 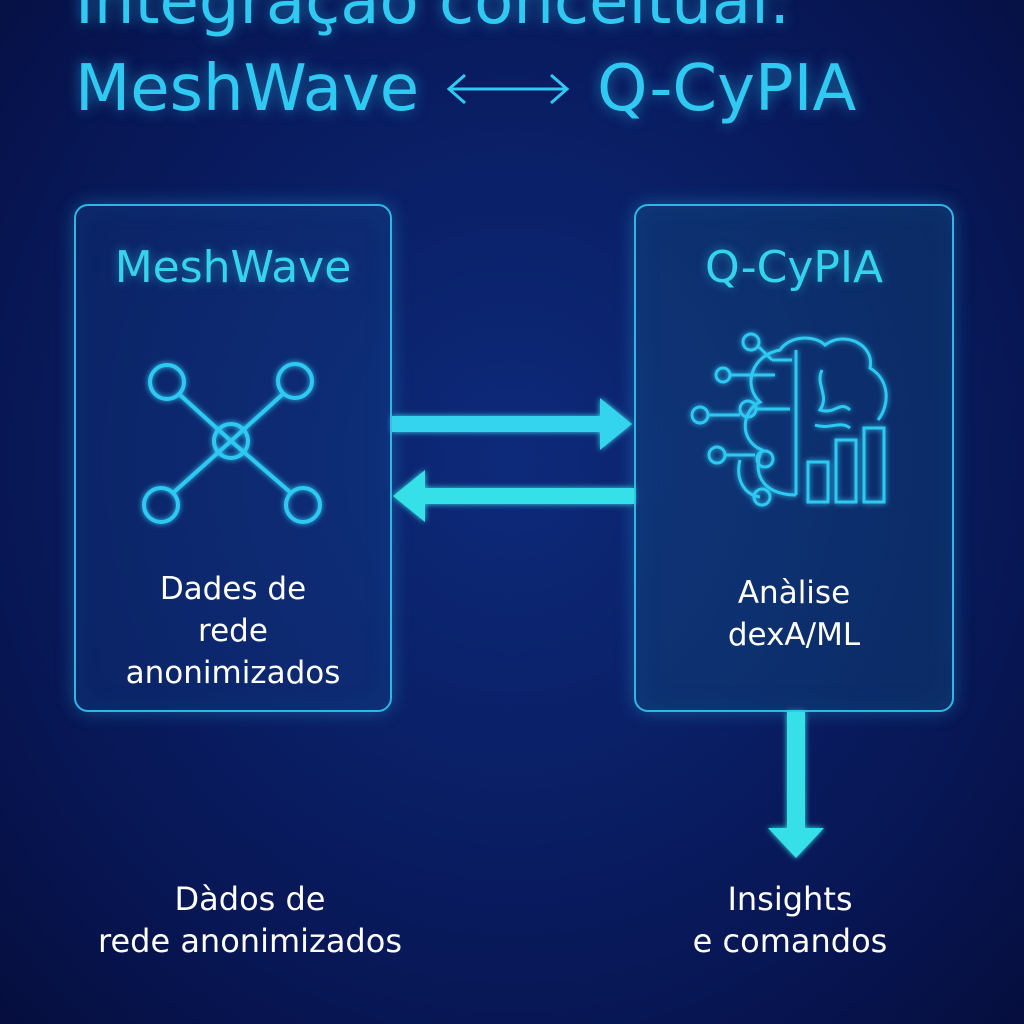 I want to click on title-line-2: MeshWave Q-CyPIA, so click(x=505, y=89).